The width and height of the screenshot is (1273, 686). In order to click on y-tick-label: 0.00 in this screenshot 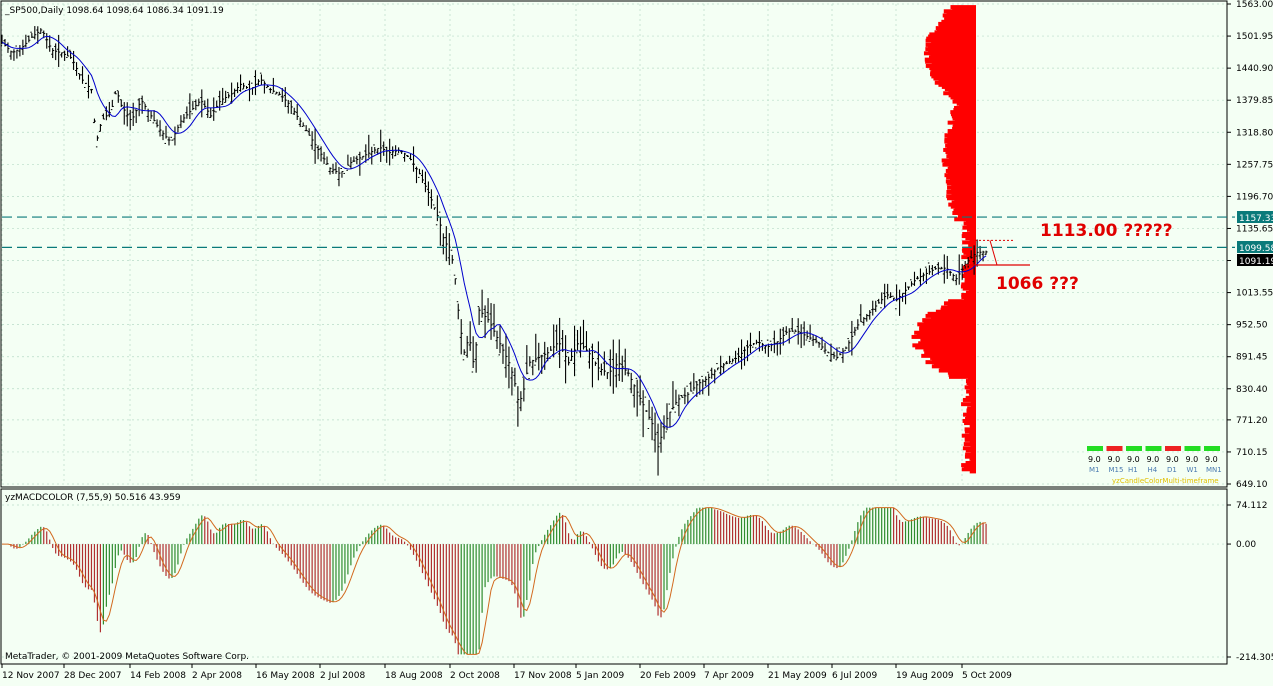, I will do `click(1246, 545)`.